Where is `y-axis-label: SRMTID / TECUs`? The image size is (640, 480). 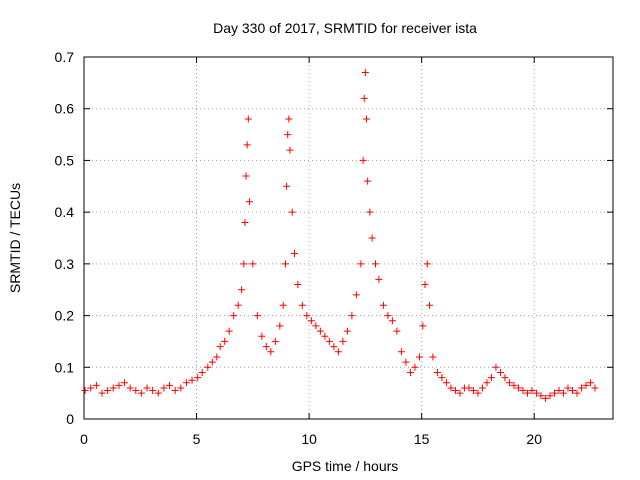
y-axis-label: SRMTID / TECUs is located at coordinates (15, 238).